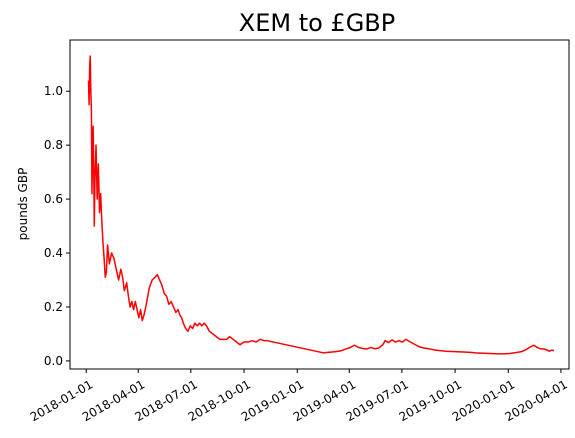 This screenshot has height=438, width=575. Describe the element at coordinates (317, 23) in the screenshot. I see `chart-title: XEM to £GBP` at that location.